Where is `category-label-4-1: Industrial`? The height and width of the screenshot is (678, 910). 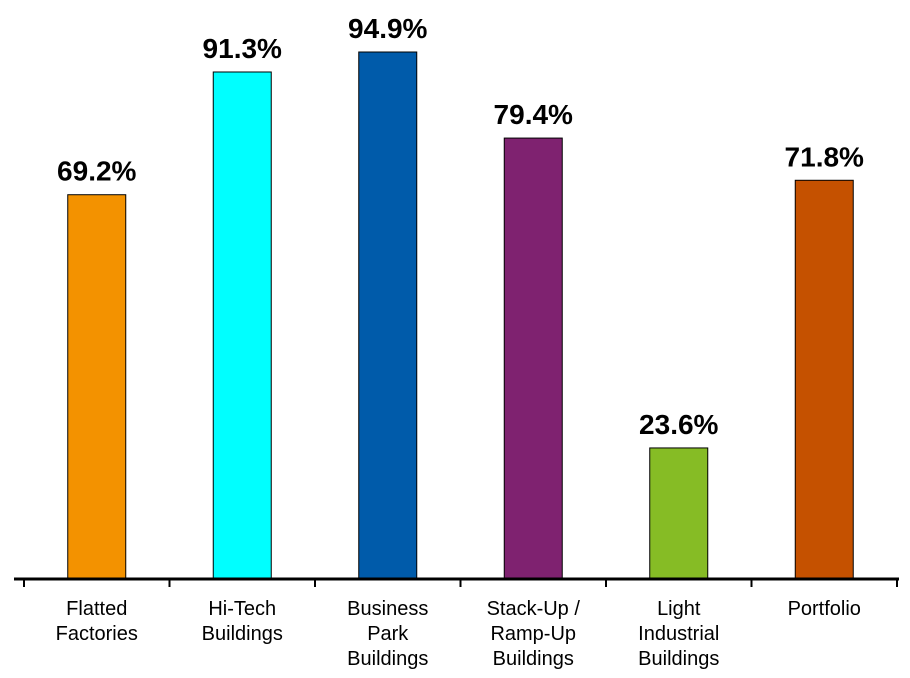 category-label-4-1: Industrial is located at coordinates (678, 634).